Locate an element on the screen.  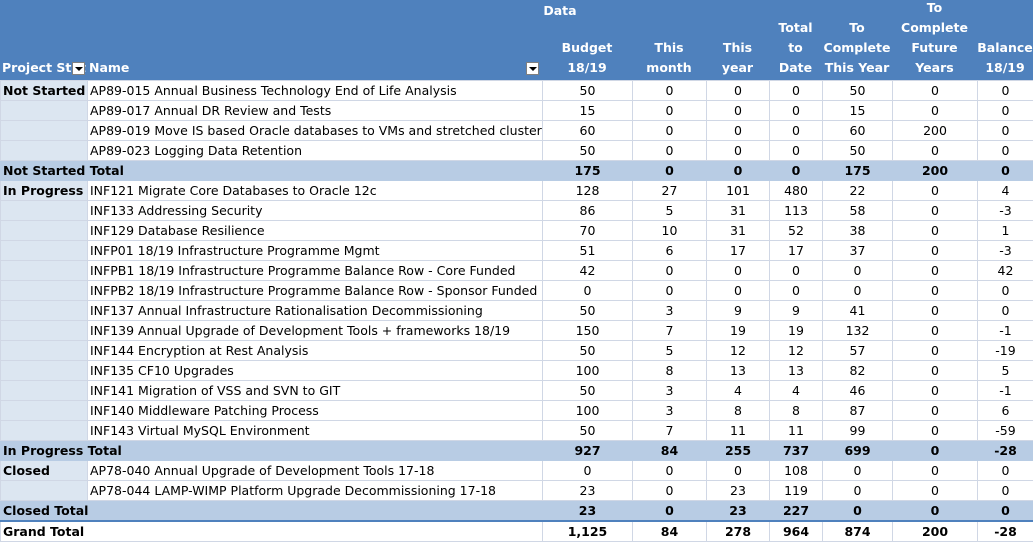
project-name-cell: INF129 Database Resilience is located at coordinates (315, 231).